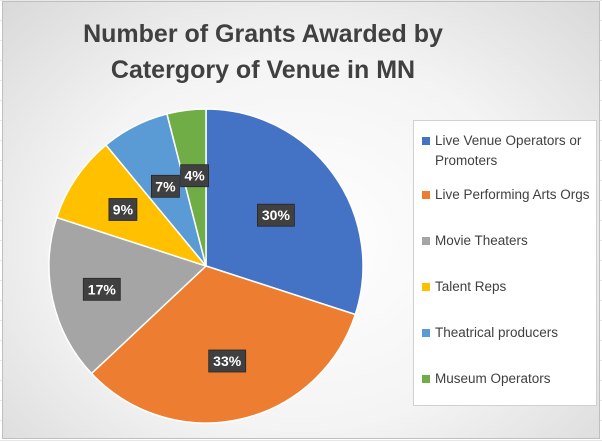 The height and width of the screenshot is (442, 602). I want to click on data-label-6: 4%, so click(195, 176).